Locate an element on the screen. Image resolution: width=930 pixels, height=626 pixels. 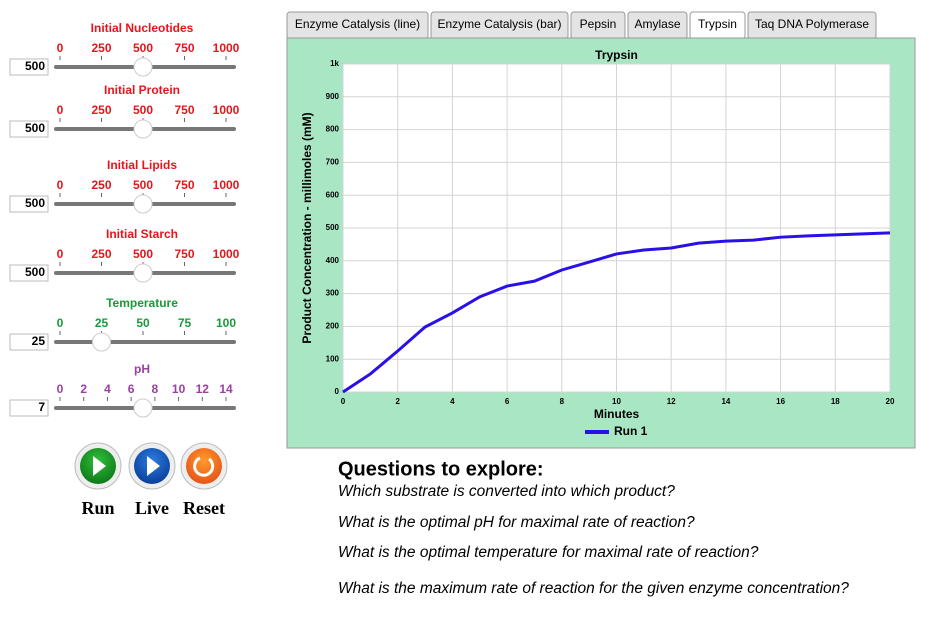
tab: Amylase is located at coordinates (657, 25).